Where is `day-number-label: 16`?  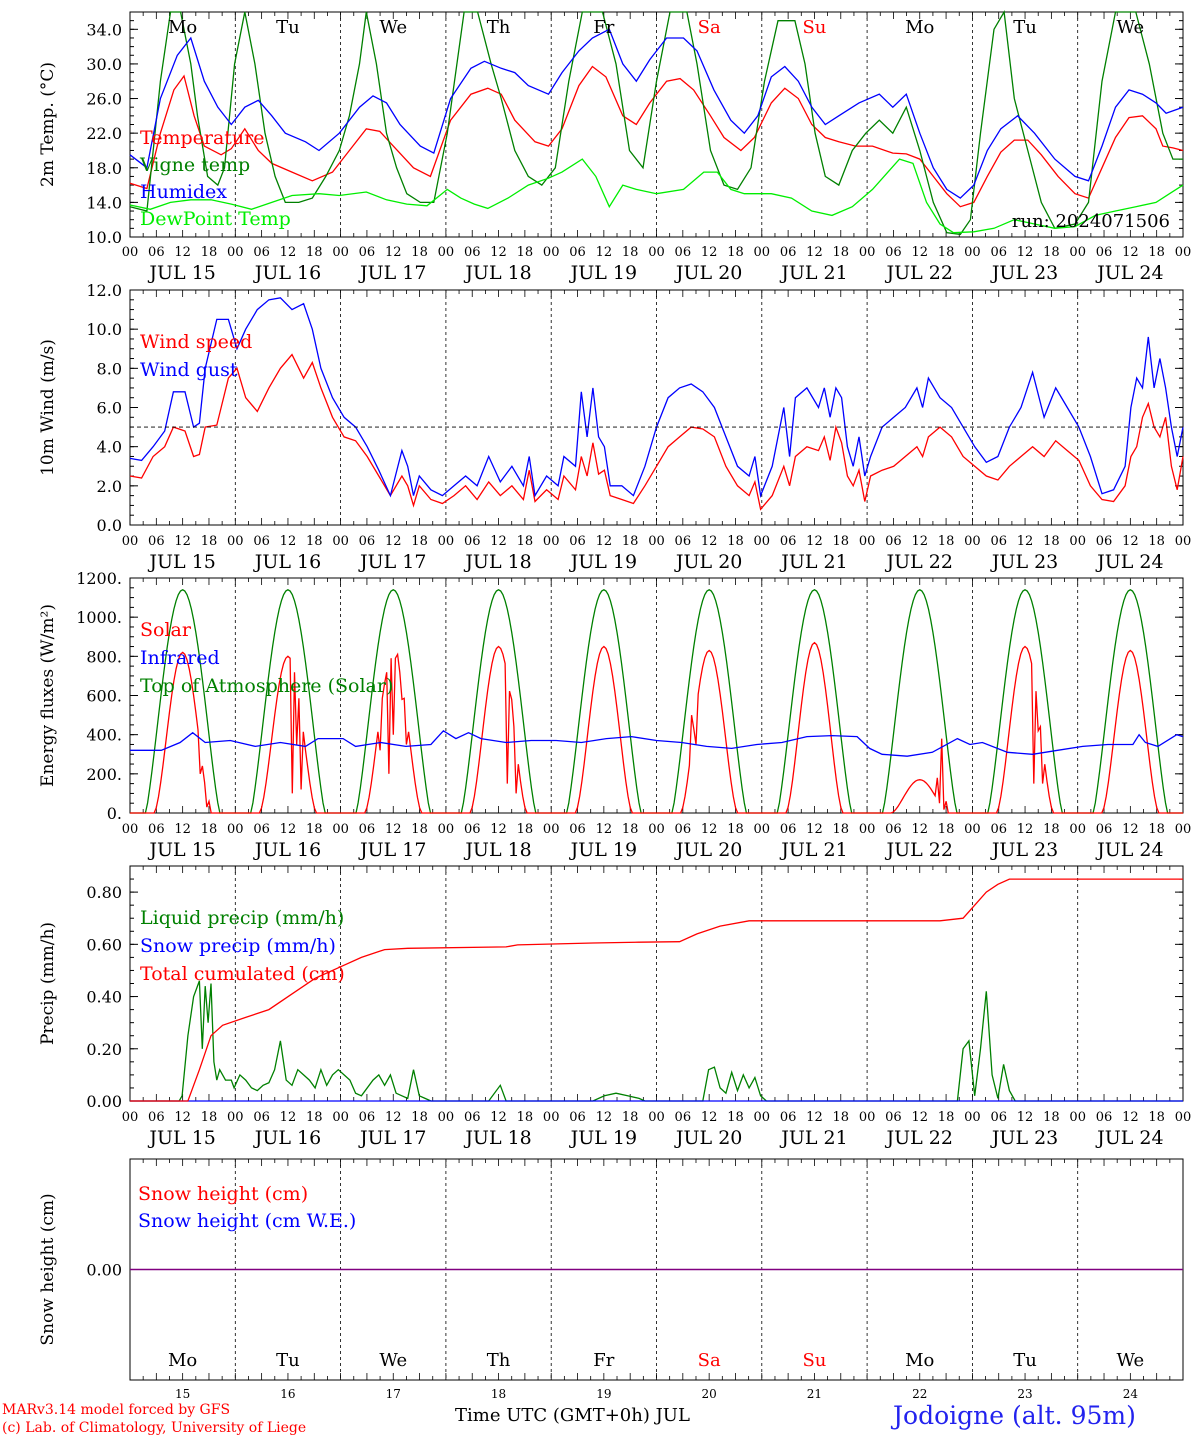
day-number-label: 16 is located at coordinates (287, 1394).